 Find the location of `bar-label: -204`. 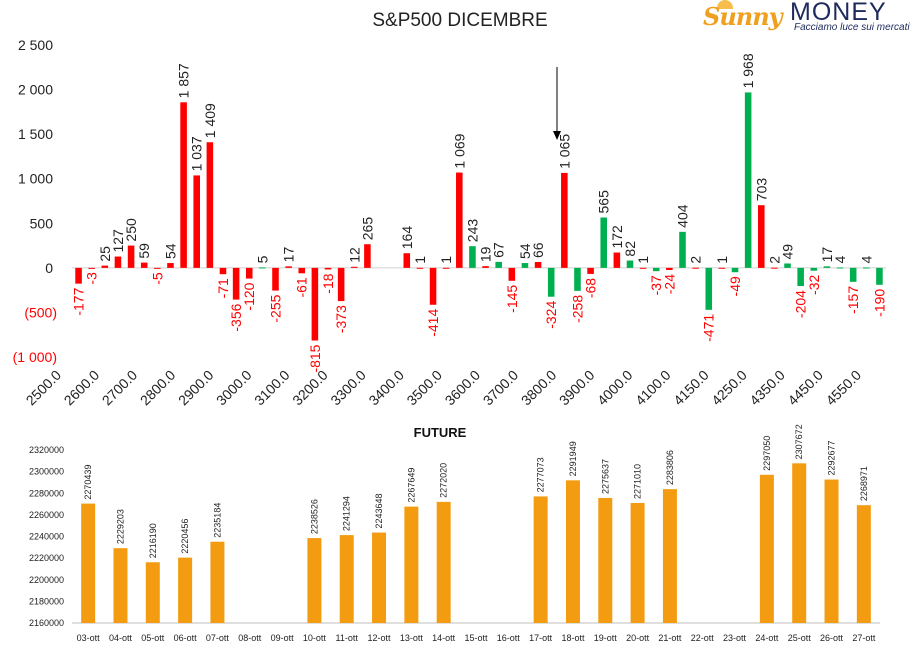

bar-label: -204 is located at coordinates (801, 304).